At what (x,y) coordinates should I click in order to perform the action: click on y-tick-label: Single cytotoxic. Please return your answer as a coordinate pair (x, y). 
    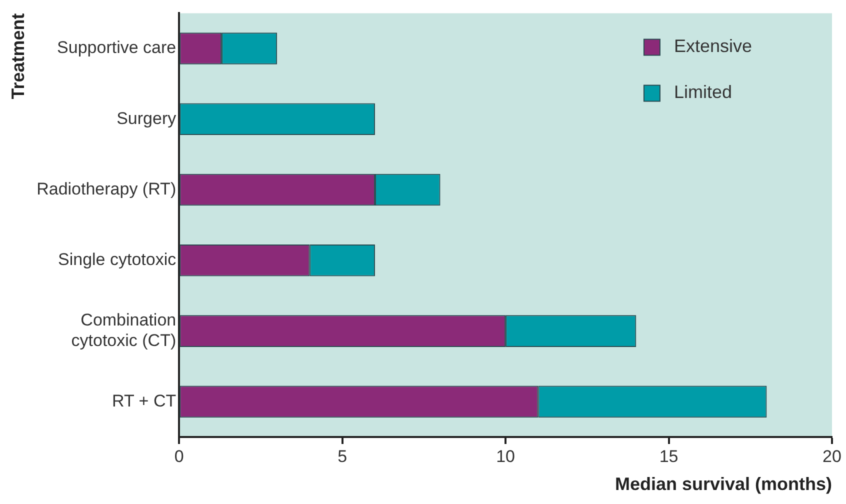
    Looking at the image, I should click on (117, 260).